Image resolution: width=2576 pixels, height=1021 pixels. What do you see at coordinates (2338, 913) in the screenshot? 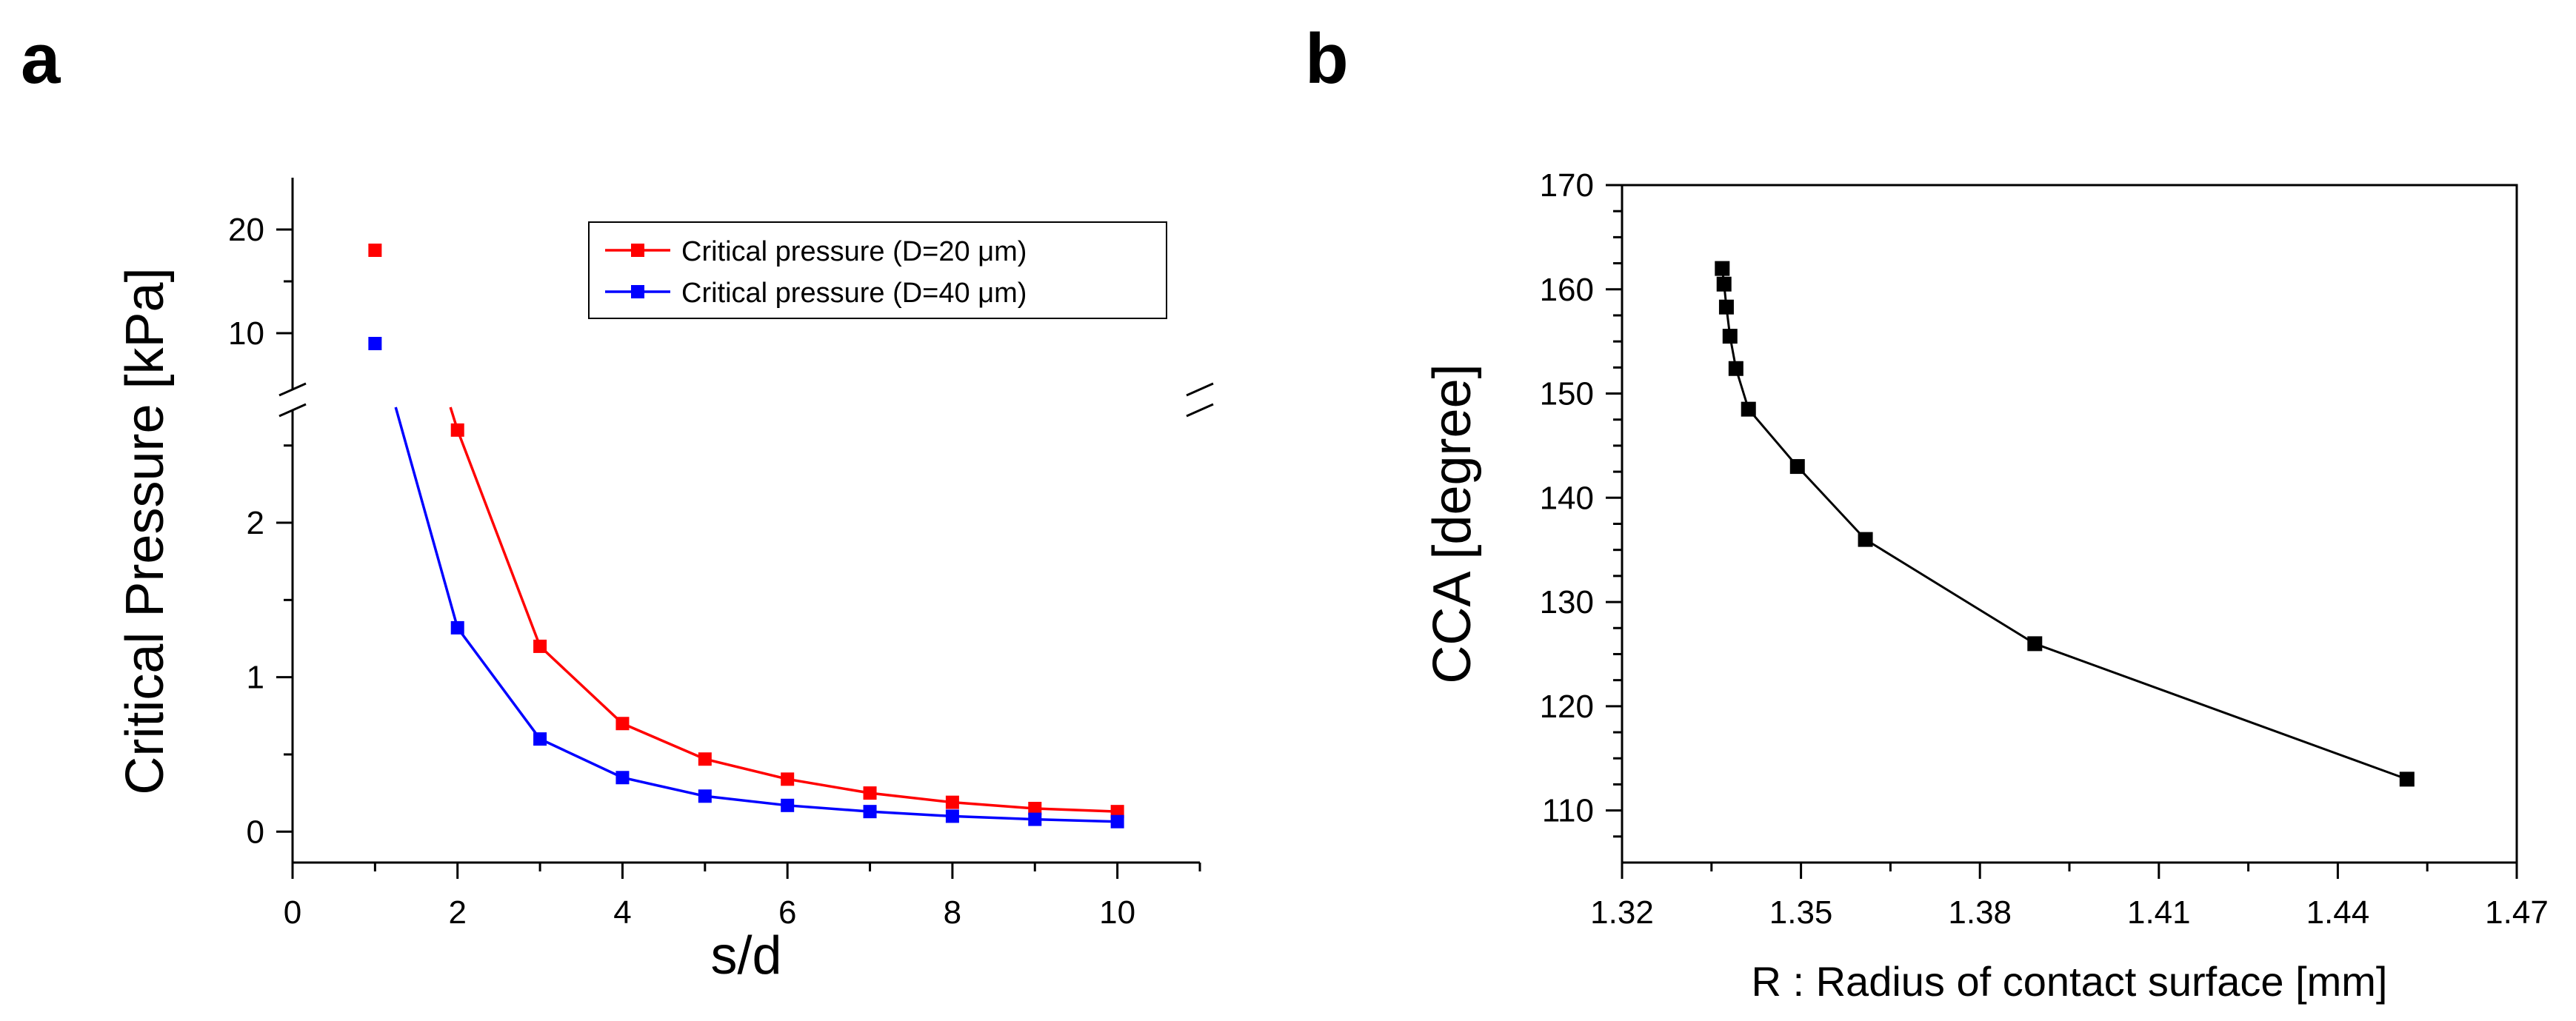
I see `x-tick-label: 1.44` at bounding box center [2338, 913].